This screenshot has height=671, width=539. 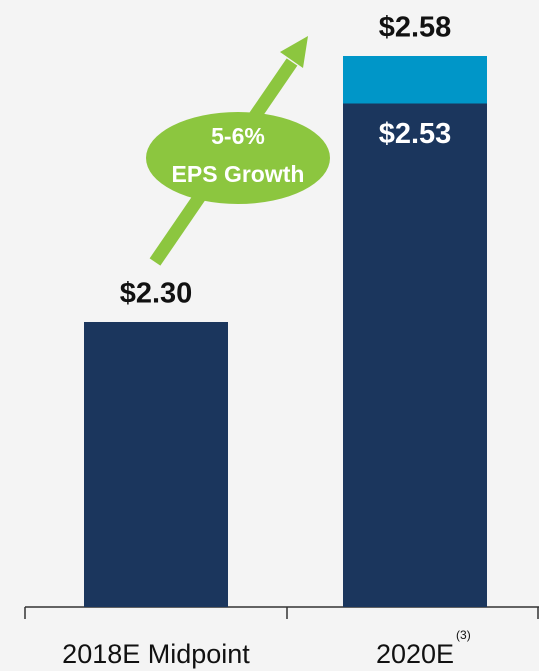 What do you see at coordinates (415, 28) in the screenshot?
I see `total-label: $2.58` at bounding box center [415, 28].